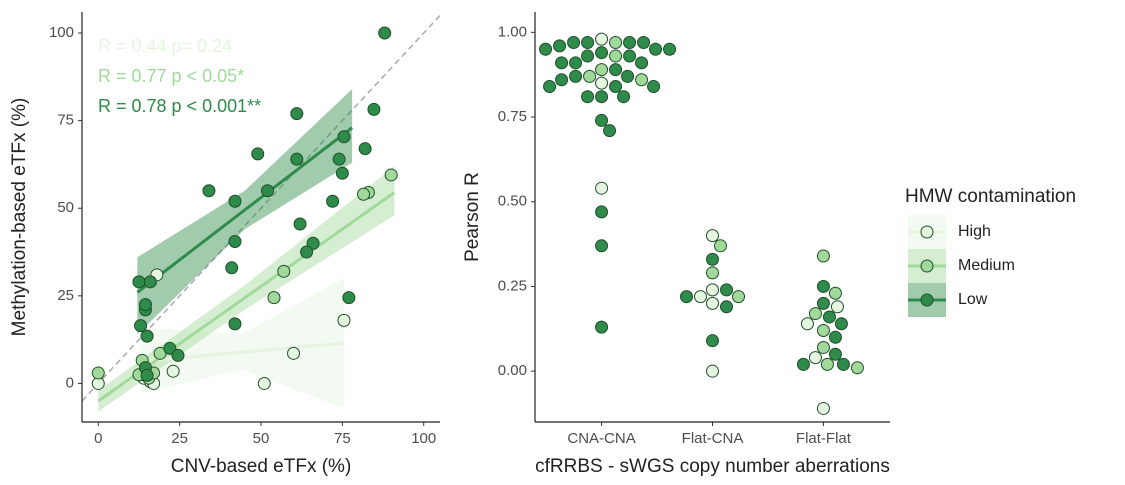 The image size is (1125, 485). I want to click on y-axis-title: Methylation-based eTFx (%), so click(19, 217).